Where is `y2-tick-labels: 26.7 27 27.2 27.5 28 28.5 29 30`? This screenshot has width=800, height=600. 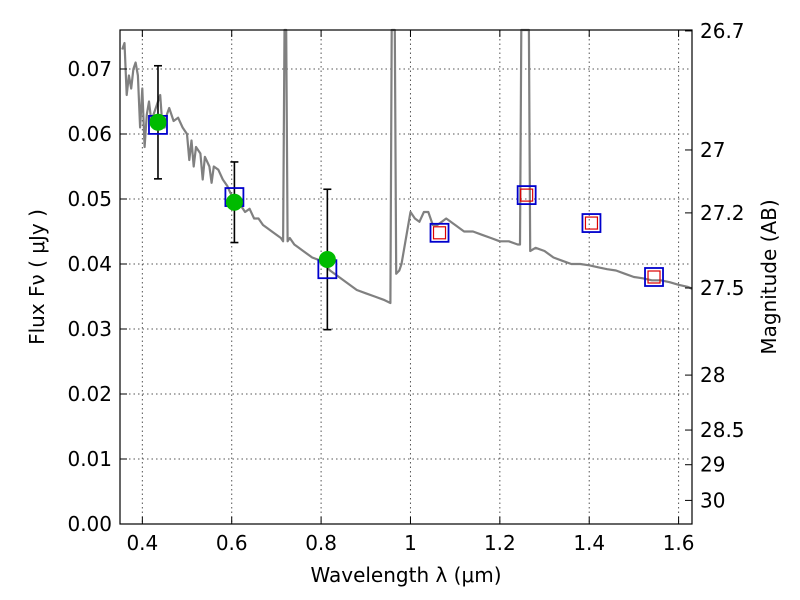
y2-tick-labels: 26.7 27 27.2 27.5 28 28.5 29 30 is located at coordinates (722, 265).